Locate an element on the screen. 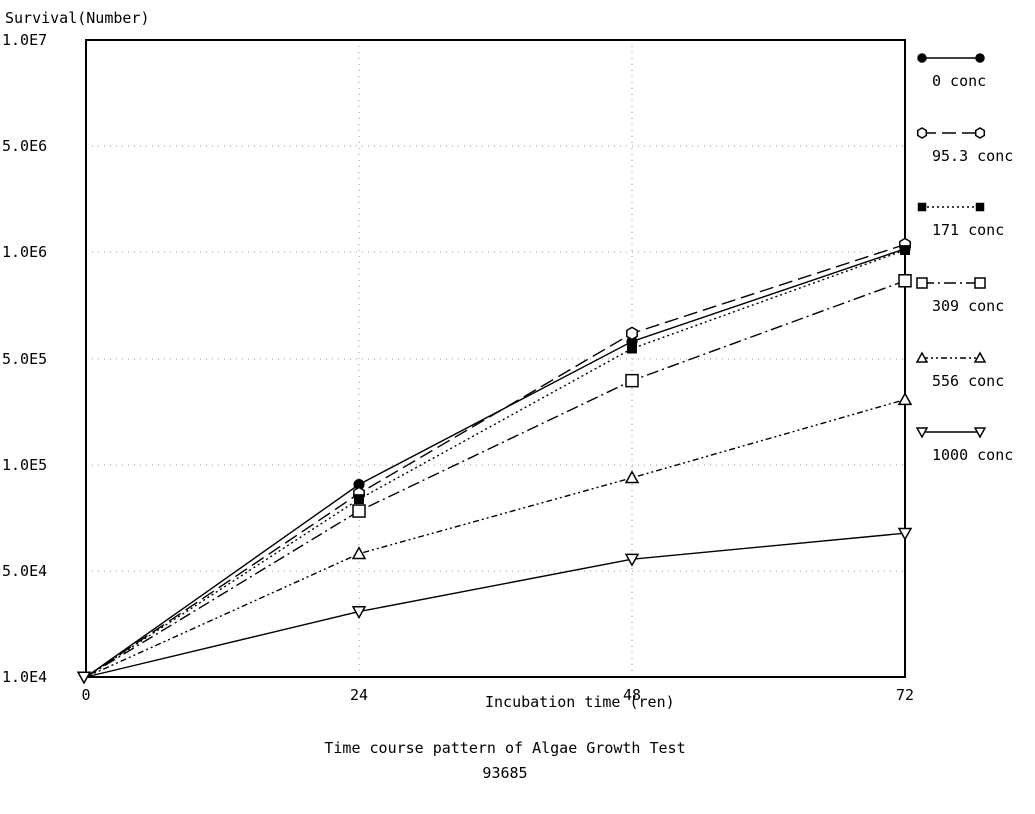 This screenshot has width=1035, height=814. legend-label: 171 conc is located at coordinates (968, 230).